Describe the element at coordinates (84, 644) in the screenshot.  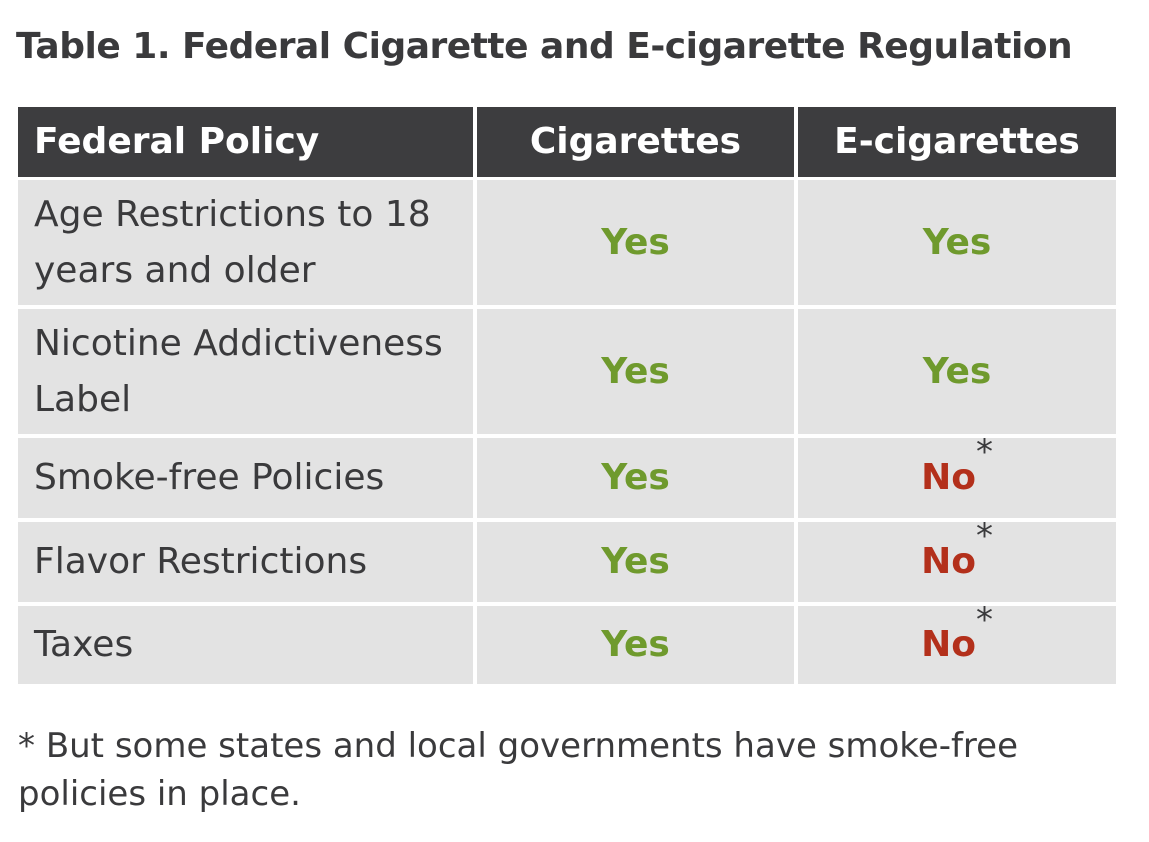
I see `row-label: Taxes` at that location.